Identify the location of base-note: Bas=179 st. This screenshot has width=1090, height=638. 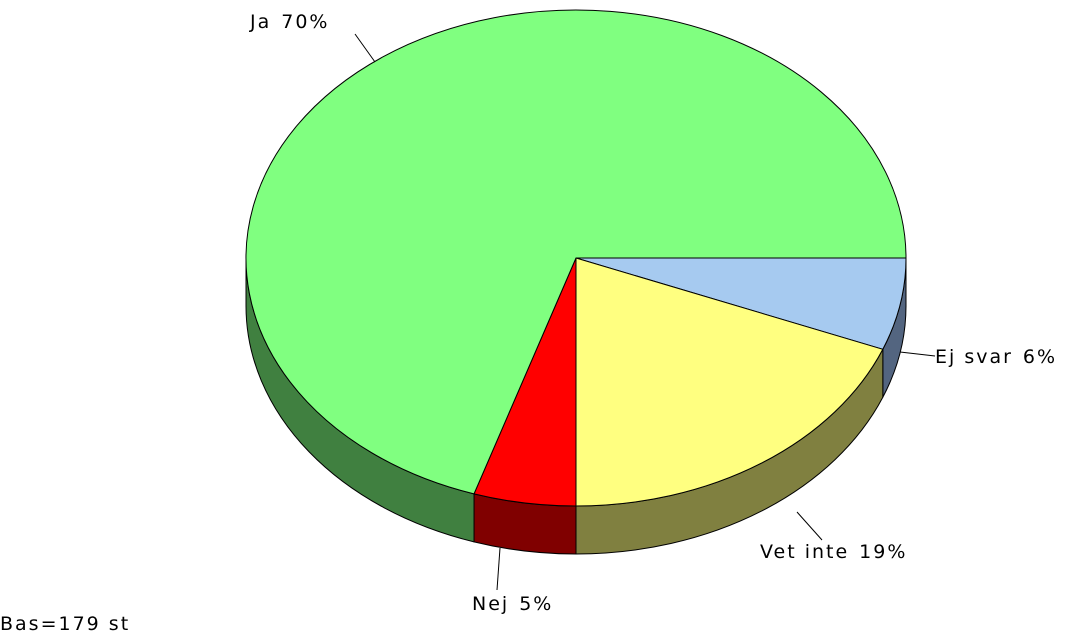
(65, 624).